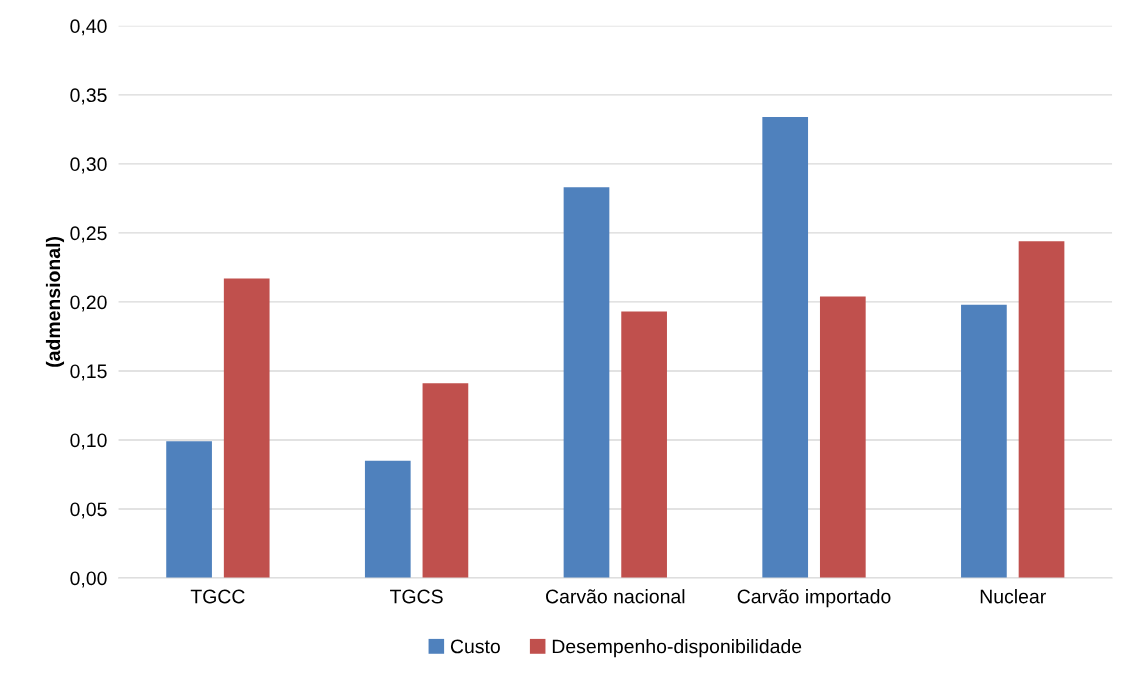  I want to click on legend-label: Custo, so click(475, 646).